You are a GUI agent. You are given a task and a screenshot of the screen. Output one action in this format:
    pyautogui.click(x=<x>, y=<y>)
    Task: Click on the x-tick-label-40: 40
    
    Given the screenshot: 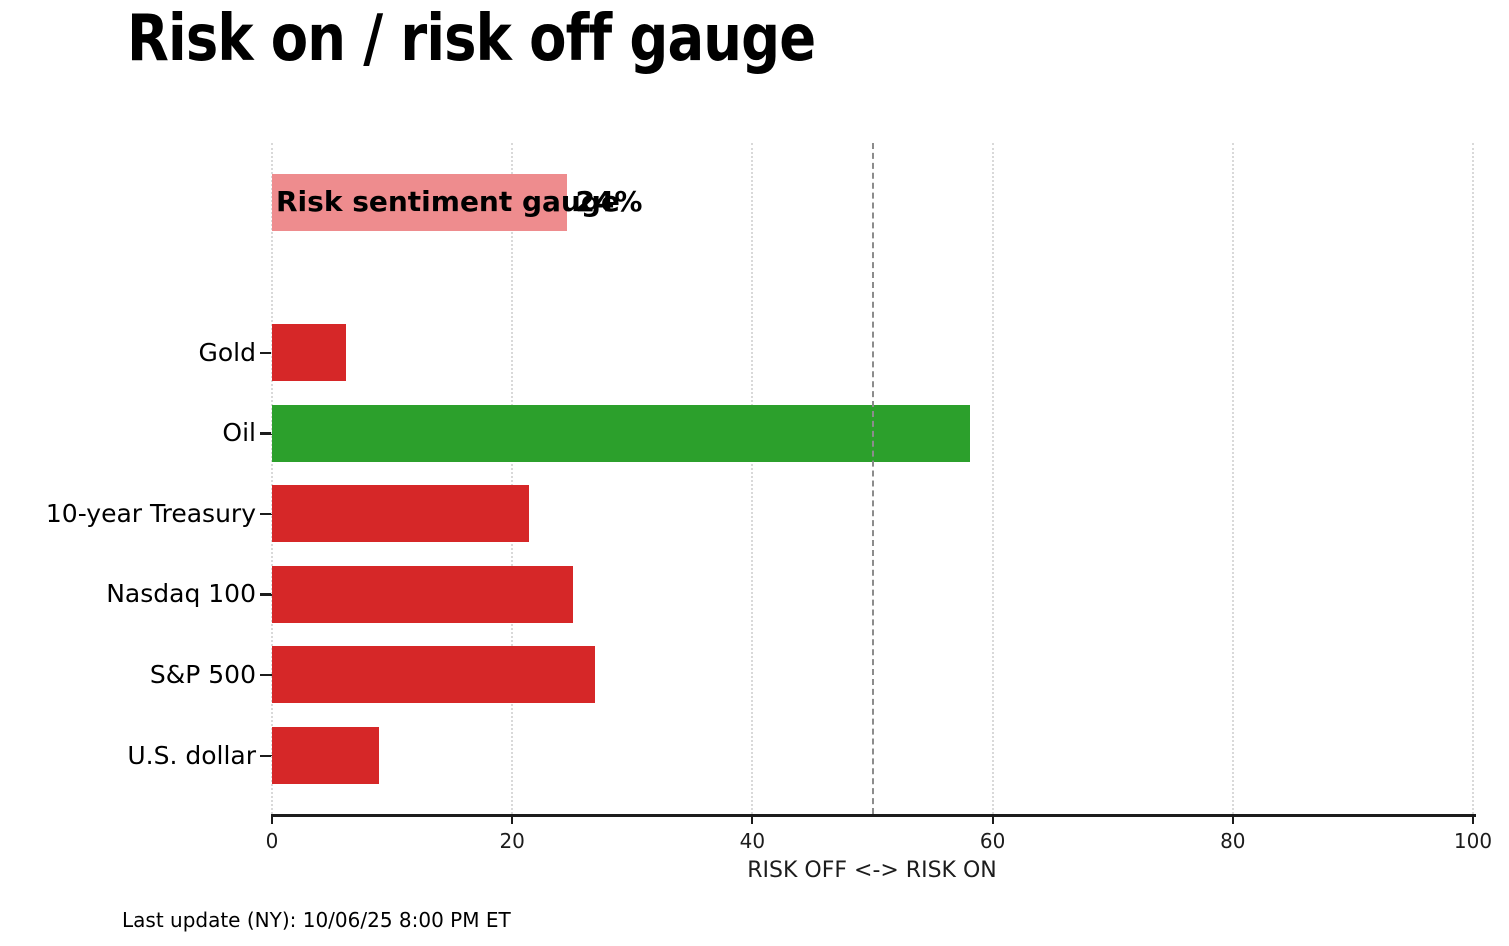 What is the action you would take?
    pyautogui.click(x=752, y=841)
    